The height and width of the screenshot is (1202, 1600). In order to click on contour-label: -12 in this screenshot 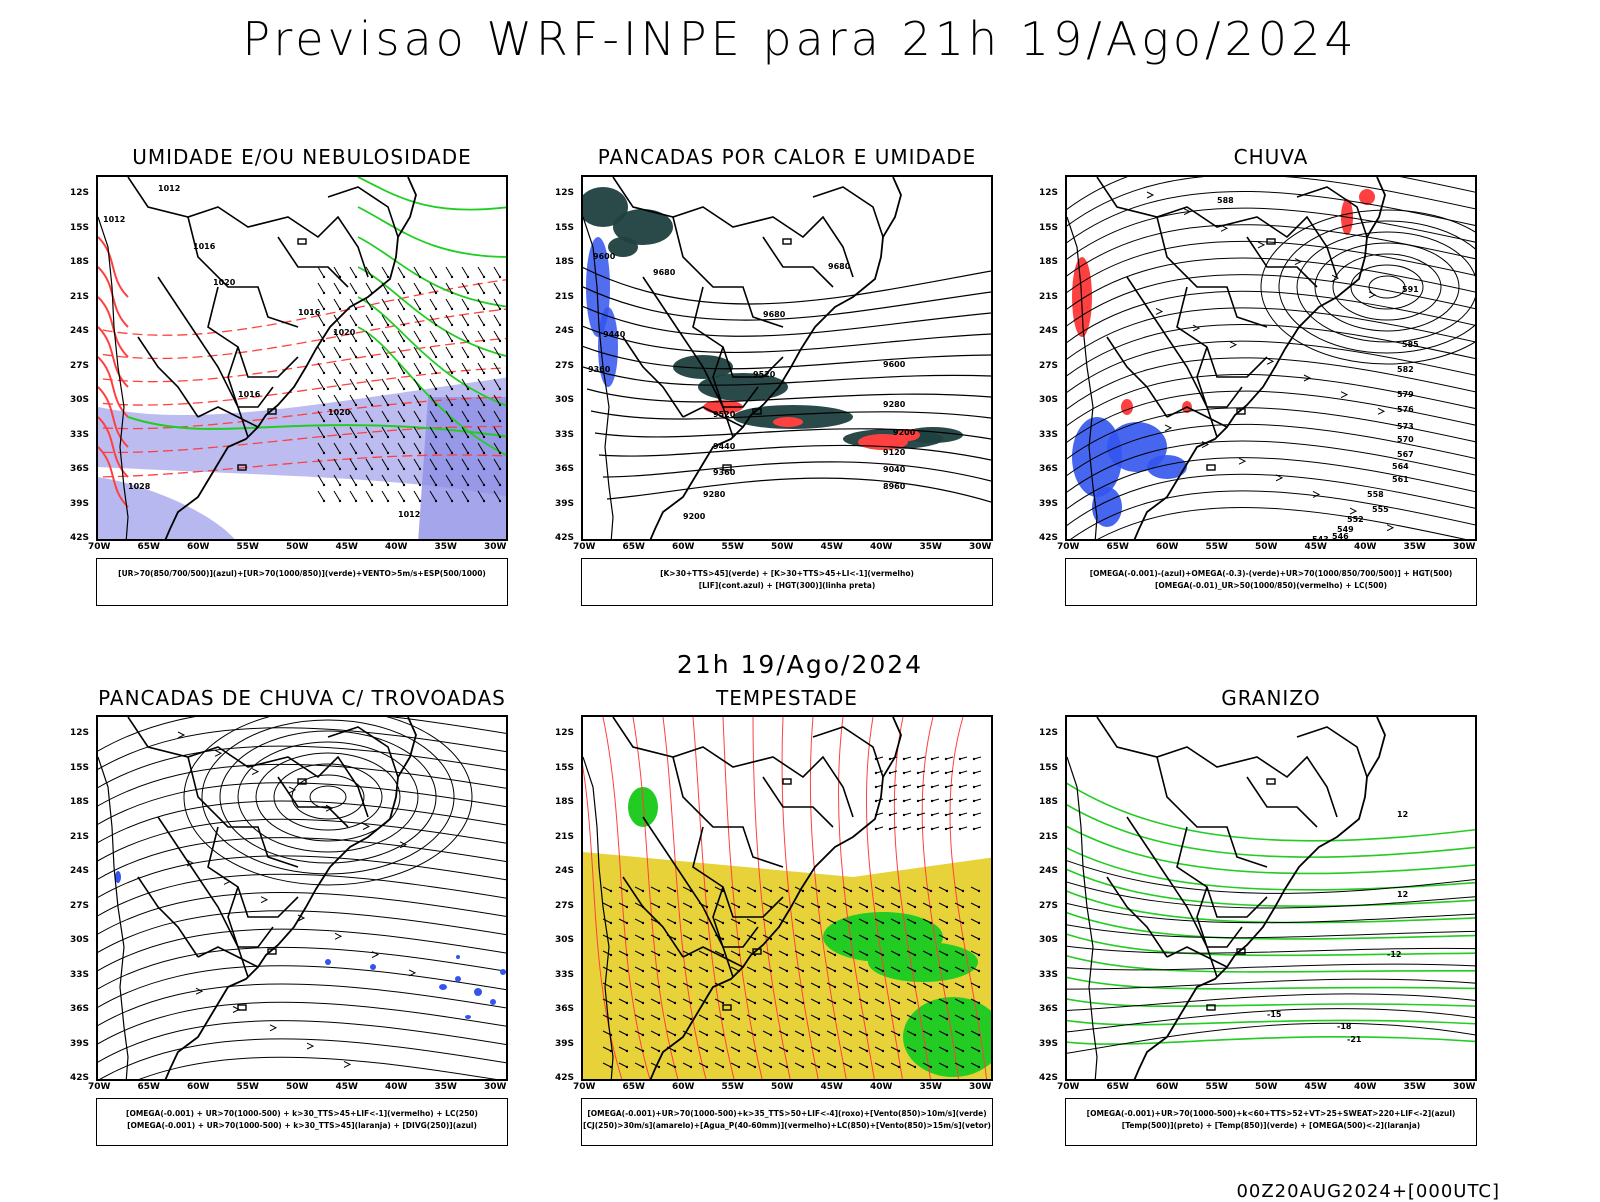, I will do `click(1394, 954)`.